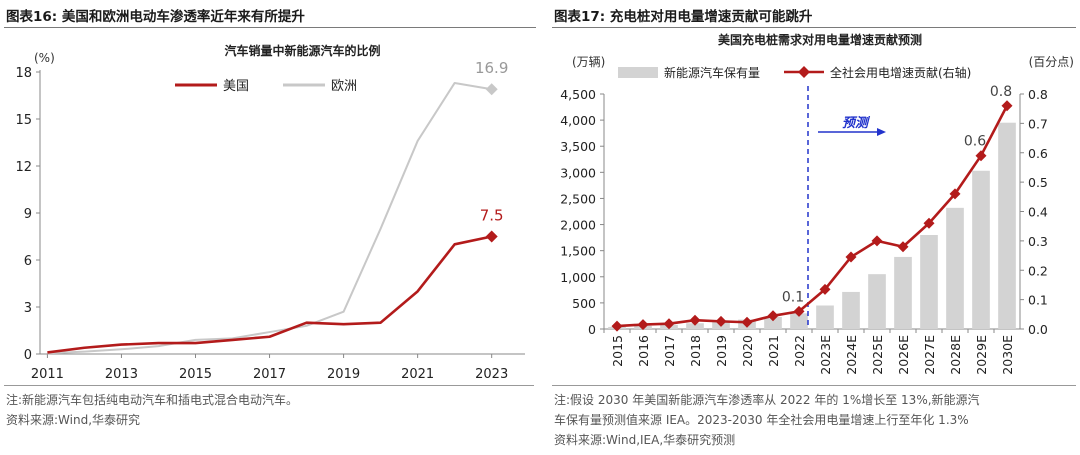 This screenshot has height=455, width=1080. Describe the element at coordinates (799, 351) in the screenshot. I see `chart-17-x-tick-label: 2022` at that location.